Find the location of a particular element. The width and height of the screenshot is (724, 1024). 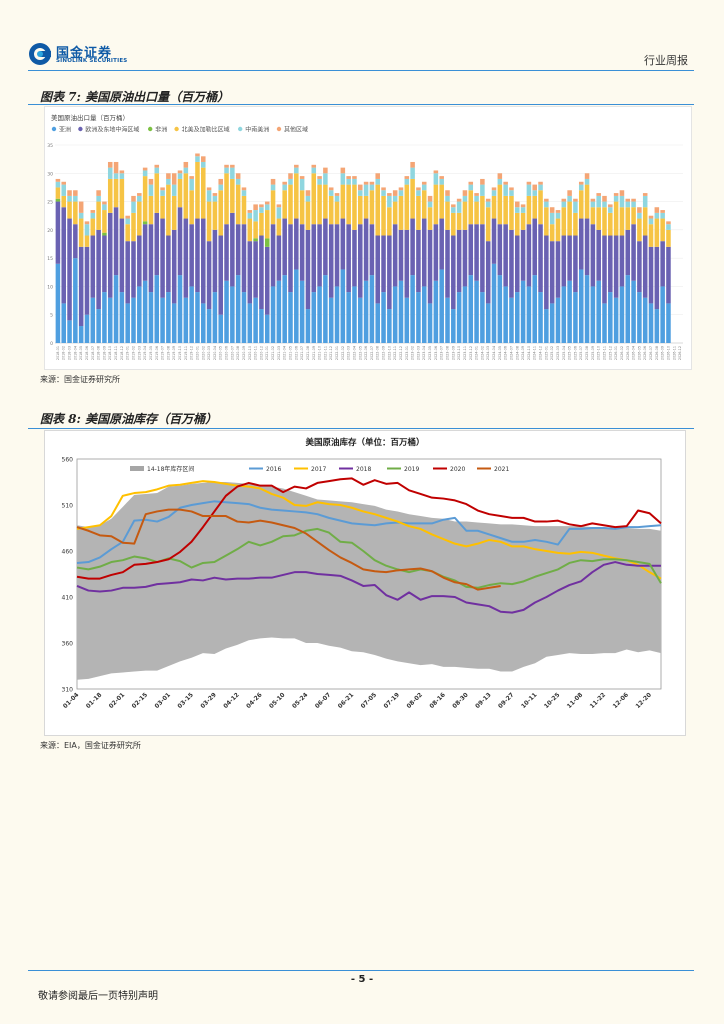

chart1-x-tick: 2019-01 is located at coordinates (128, 353).